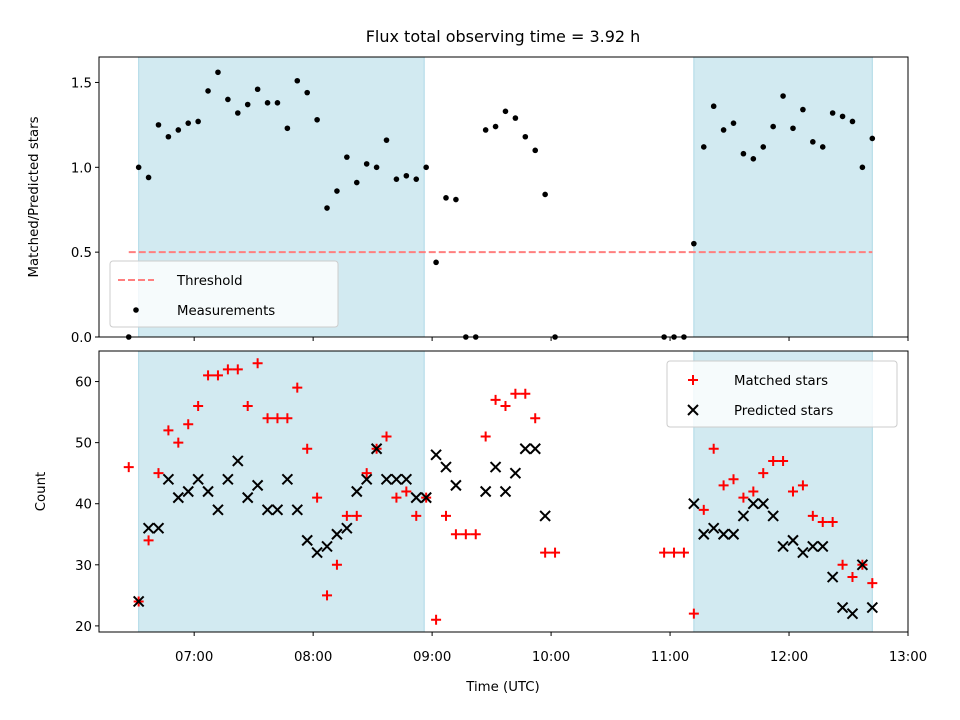  Describe the element at coordinates (224, 294) in the screenshot. I see `legend-box` at that location.